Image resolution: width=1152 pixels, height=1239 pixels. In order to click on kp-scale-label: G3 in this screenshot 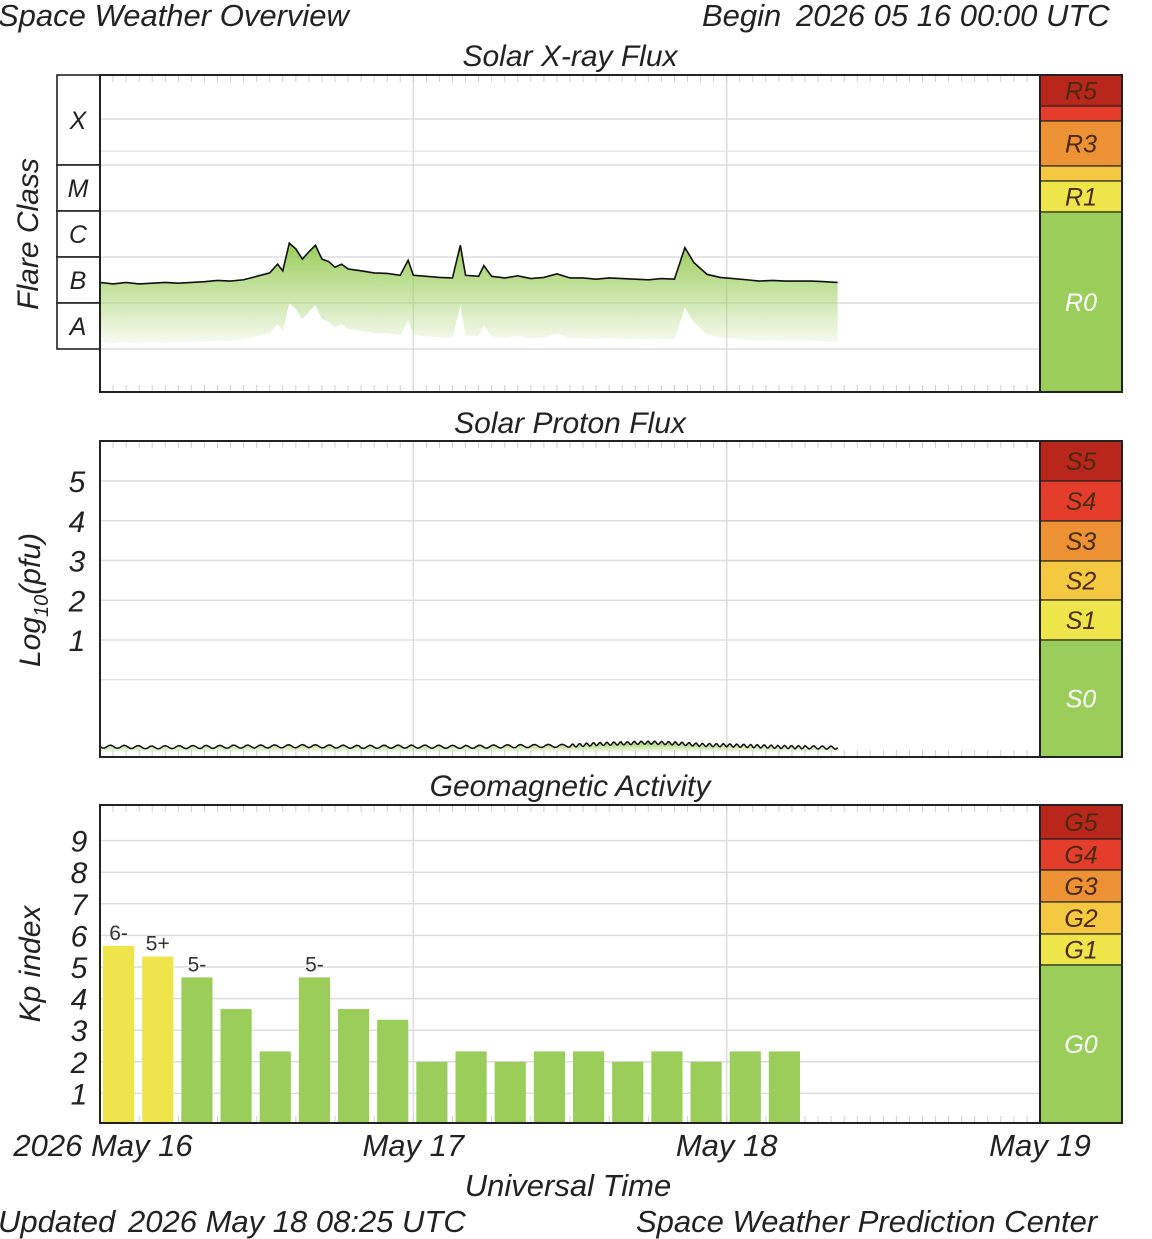, I will do `click(1080, 887)`.